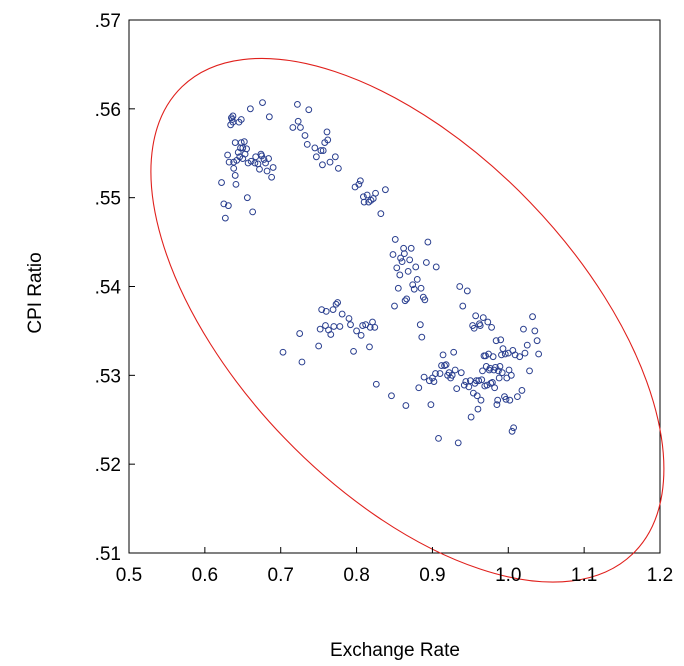 This screenshot has height=666, width=684. What do you see at coordinates (205, 575) in the screenshot?
I see `x-tick-label: 0.6` at bounding box center [205, 575].